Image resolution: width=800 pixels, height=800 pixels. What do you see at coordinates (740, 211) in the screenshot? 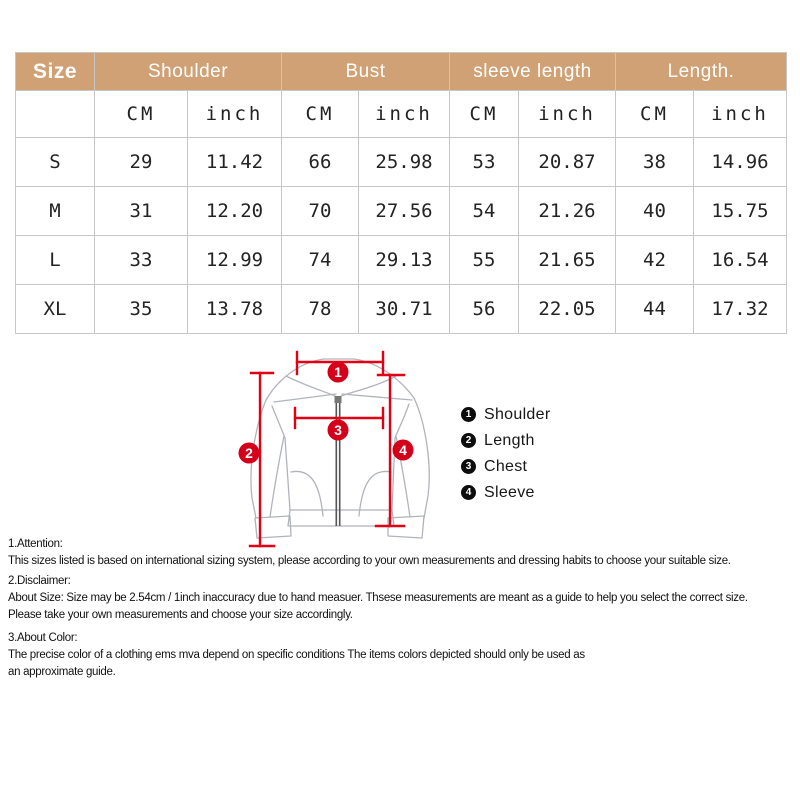
I see `measurement-cell: 15.75` at bounding box center [740, 211].